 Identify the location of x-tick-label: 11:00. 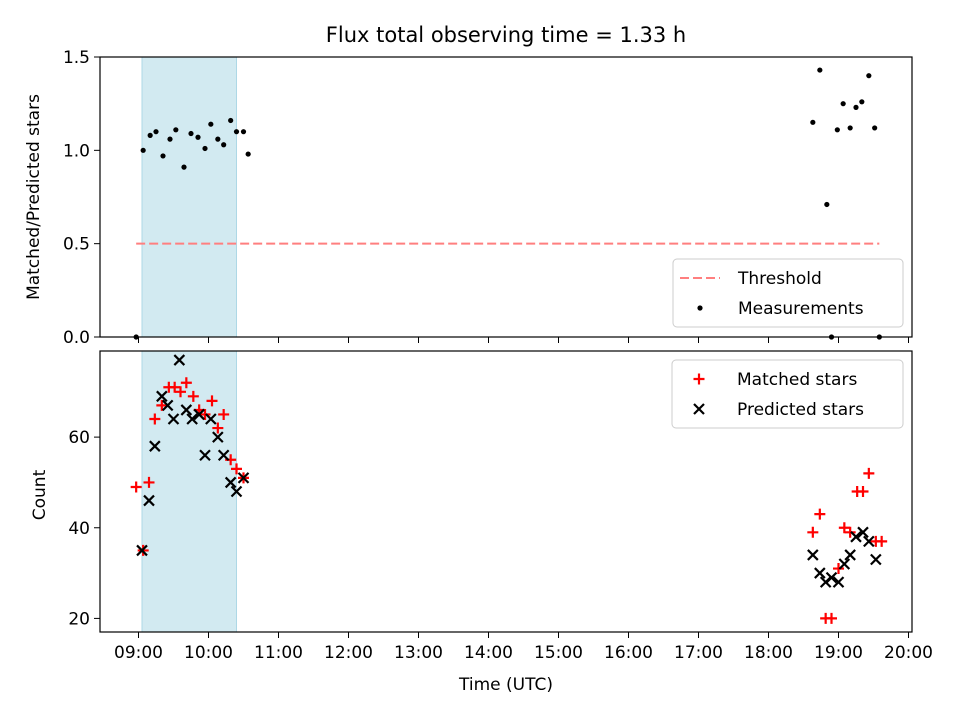
(278, 653).